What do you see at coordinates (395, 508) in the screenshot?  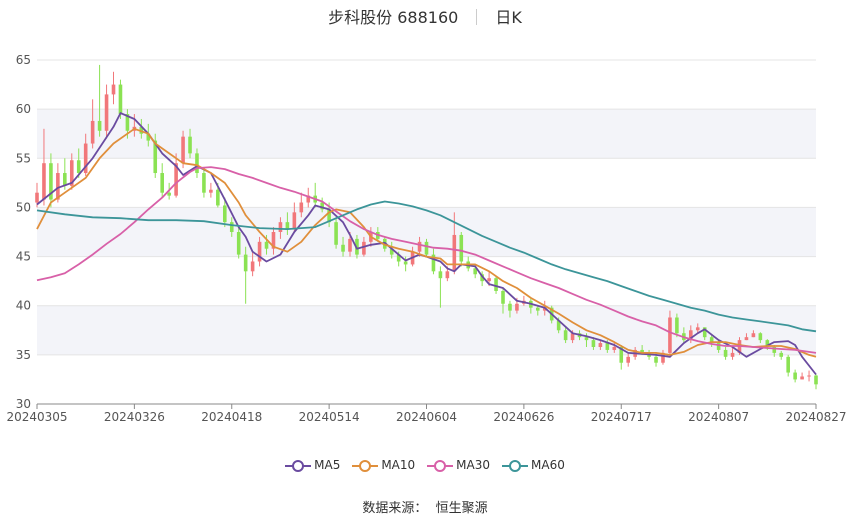 I see `source-label: 数据来源：` at bounding box center [395, 508].